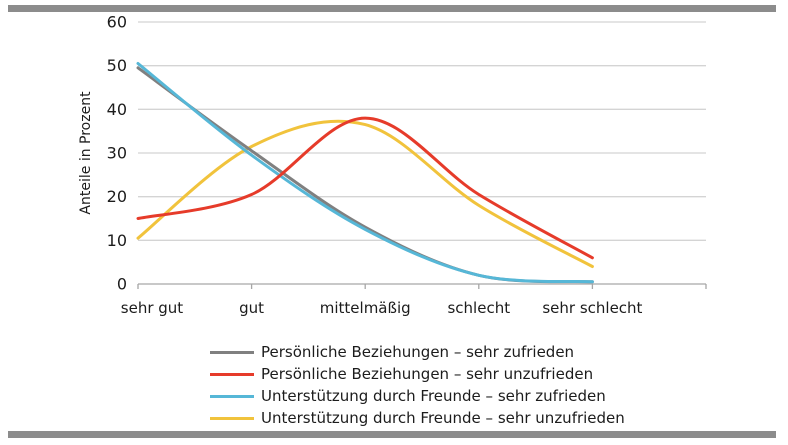 This screenshot has height=445, width=788. I want to click on y-tick-label: 0, so click(122, 284).